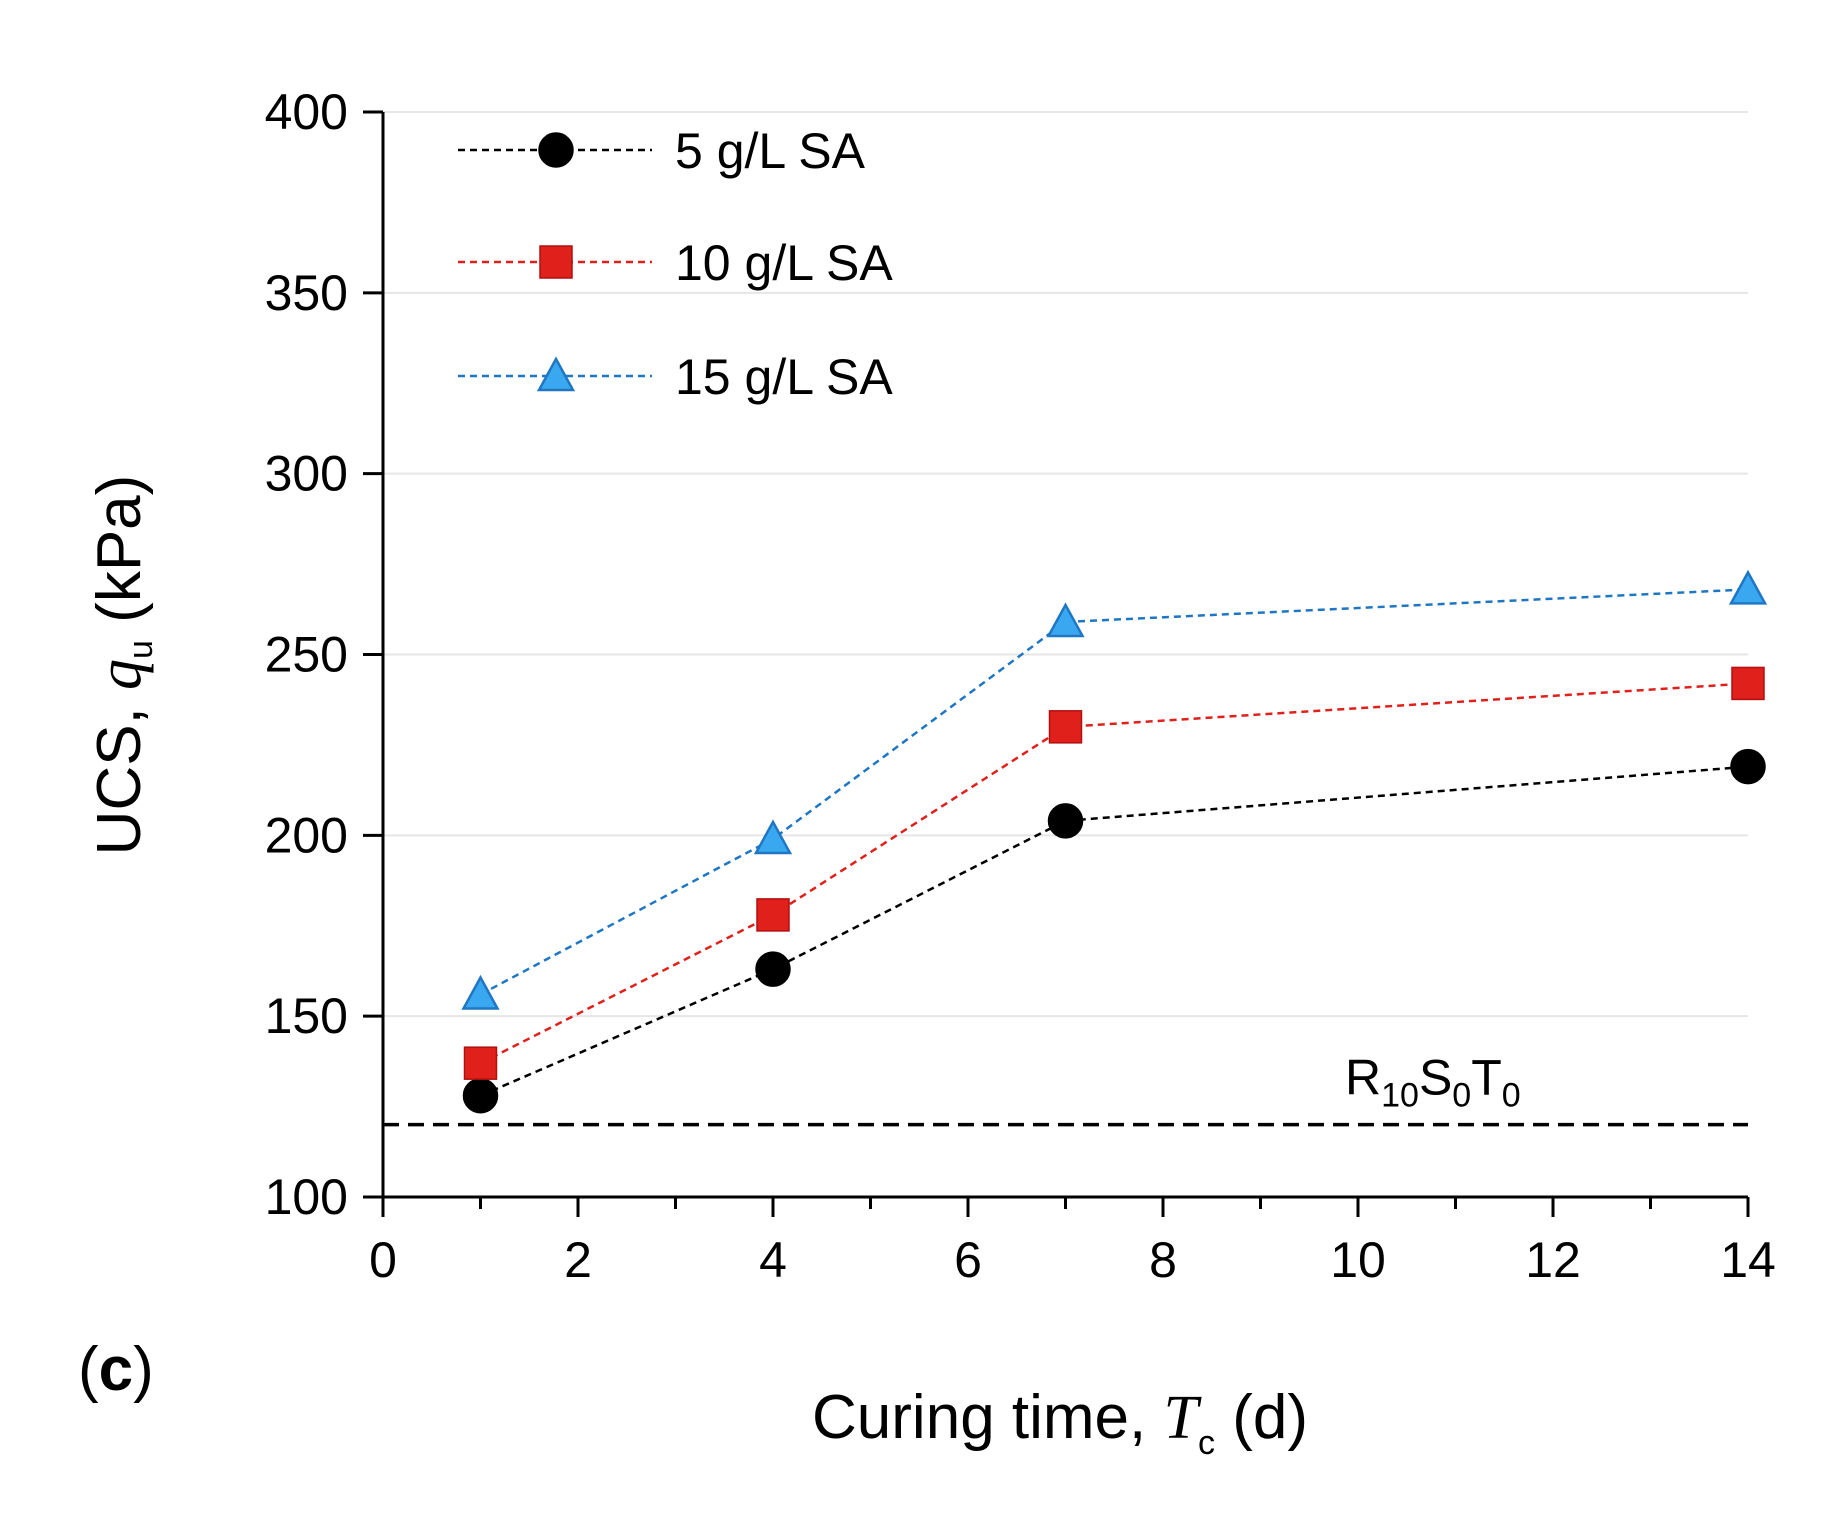 This screenshot has width=1829, height=1519. I want to click on reference-line-group: R10S0T0, so click(1065, 1088).